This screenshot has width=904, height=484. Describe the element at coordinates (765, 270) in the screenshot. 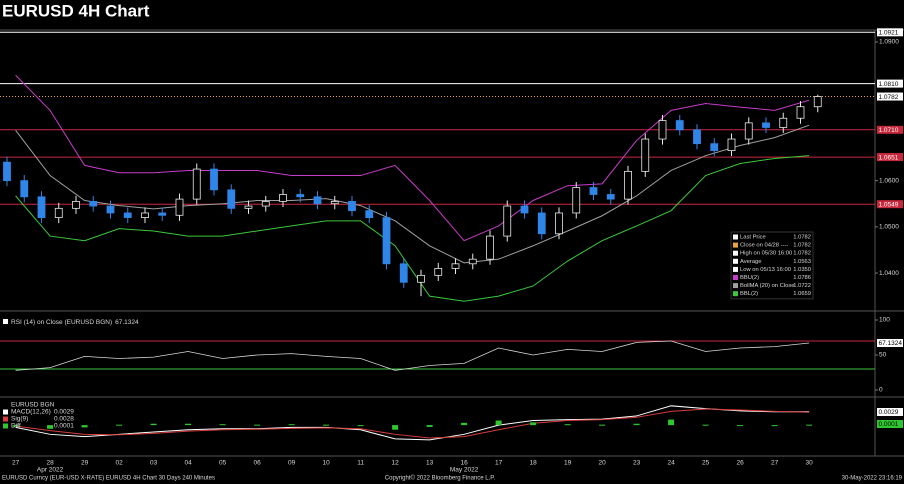

I see `legend-label: Low on 05/13 16:00` at that location.